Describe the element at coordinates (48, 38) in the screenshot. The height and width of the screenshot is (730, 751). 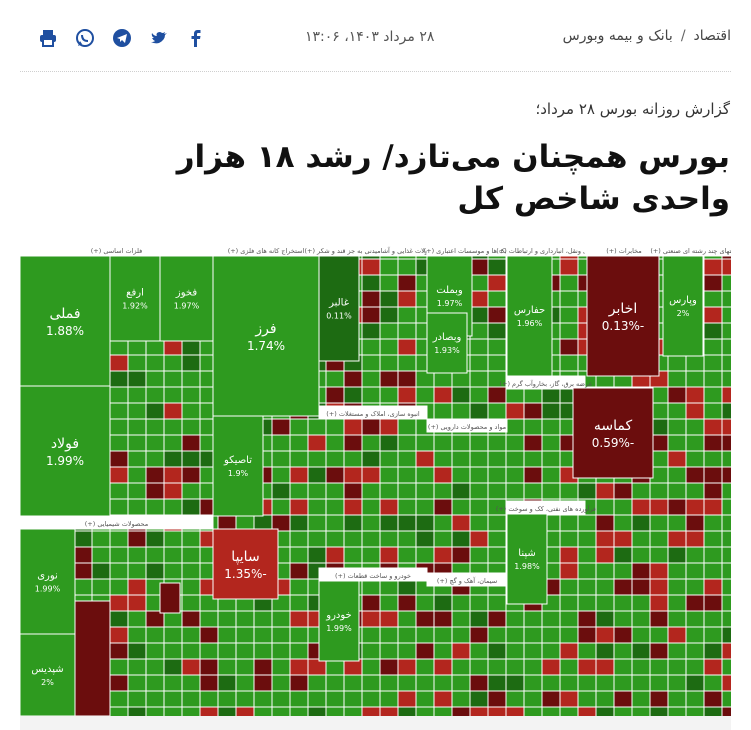
I see `print-icon` at that location.